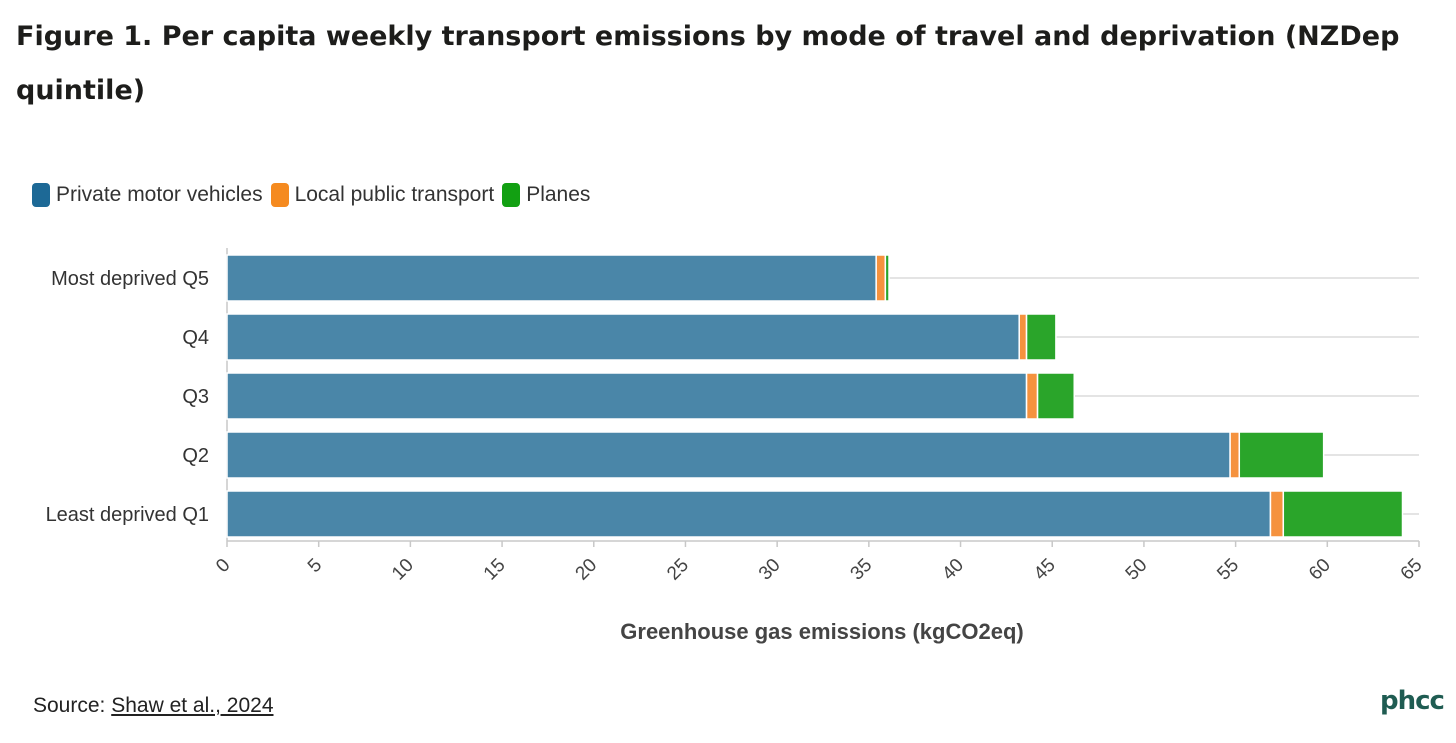 This screenshot has width=1456, height=743. What do you see at coordinates (315, 566) in the screenshot?
I see `x-tick-label-1: 5` at bounding box center [315, 566].